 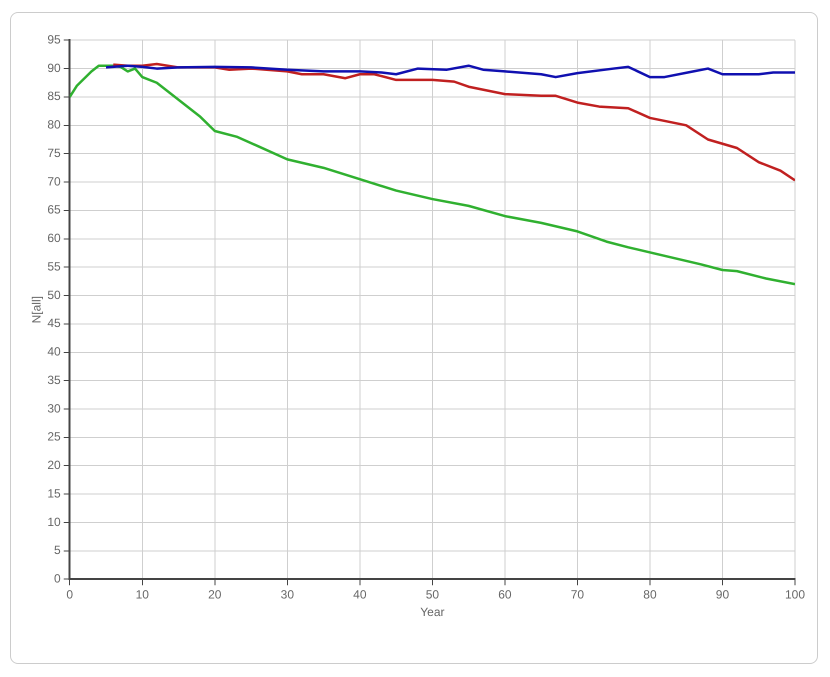 I want to click on x-tick-label: 60, so click(x=505, y=595).